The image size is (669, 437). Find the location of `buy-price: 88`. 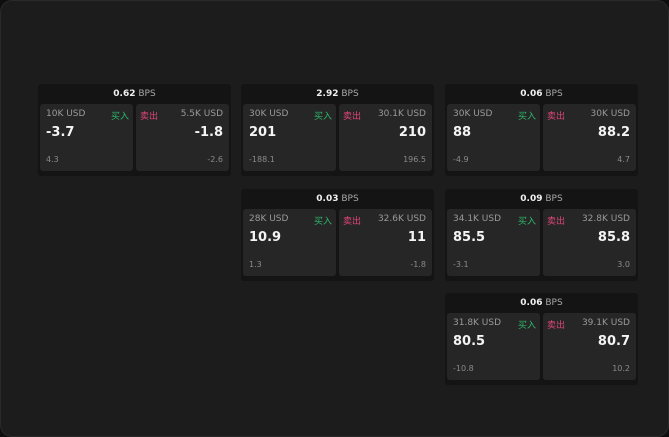

buy-price: 88 is located at coordinates (462, 132).